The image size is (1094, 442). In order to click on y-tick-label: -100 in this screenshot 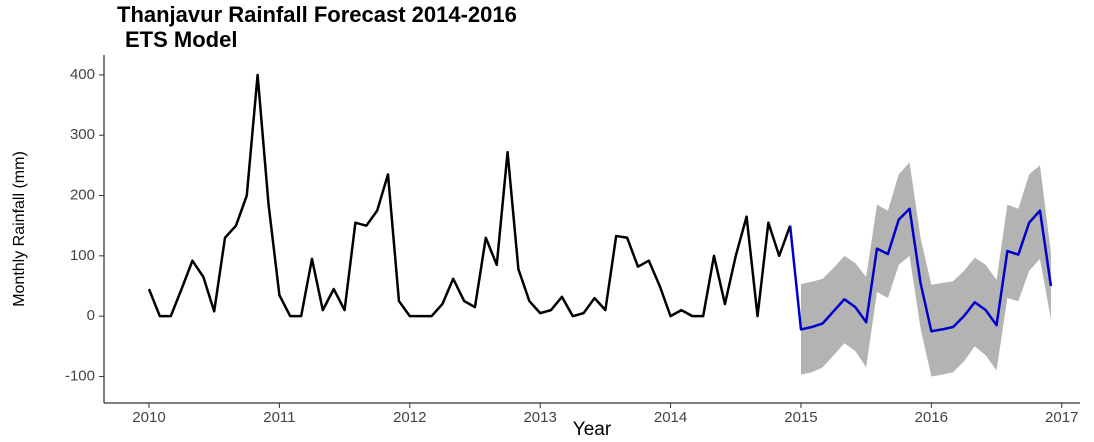, I will do `click(80, 375)`.